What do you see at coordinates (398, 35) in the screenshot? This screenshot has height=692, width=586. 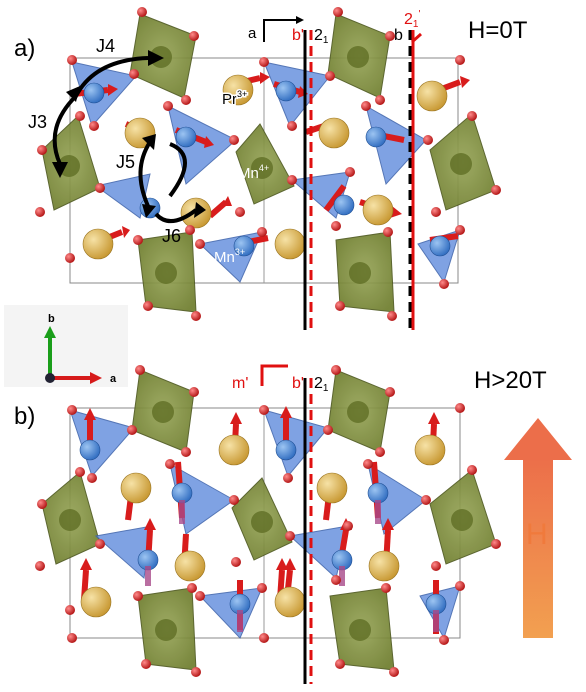 I see `axis-b-label: b` at bounding box center [398, 35].